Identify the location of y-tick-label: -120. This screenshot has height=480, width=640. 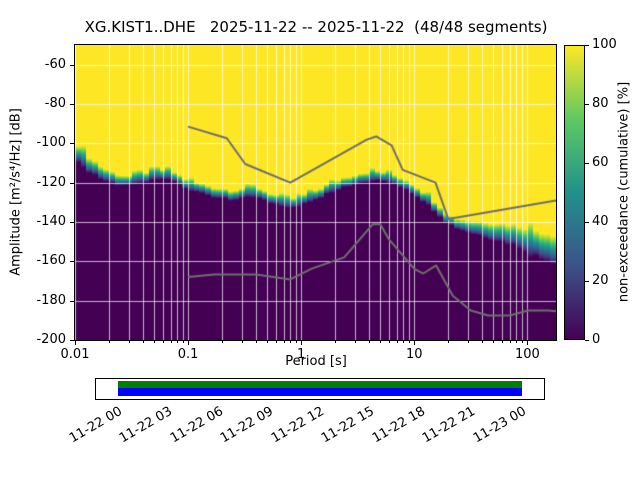
(51, 182).